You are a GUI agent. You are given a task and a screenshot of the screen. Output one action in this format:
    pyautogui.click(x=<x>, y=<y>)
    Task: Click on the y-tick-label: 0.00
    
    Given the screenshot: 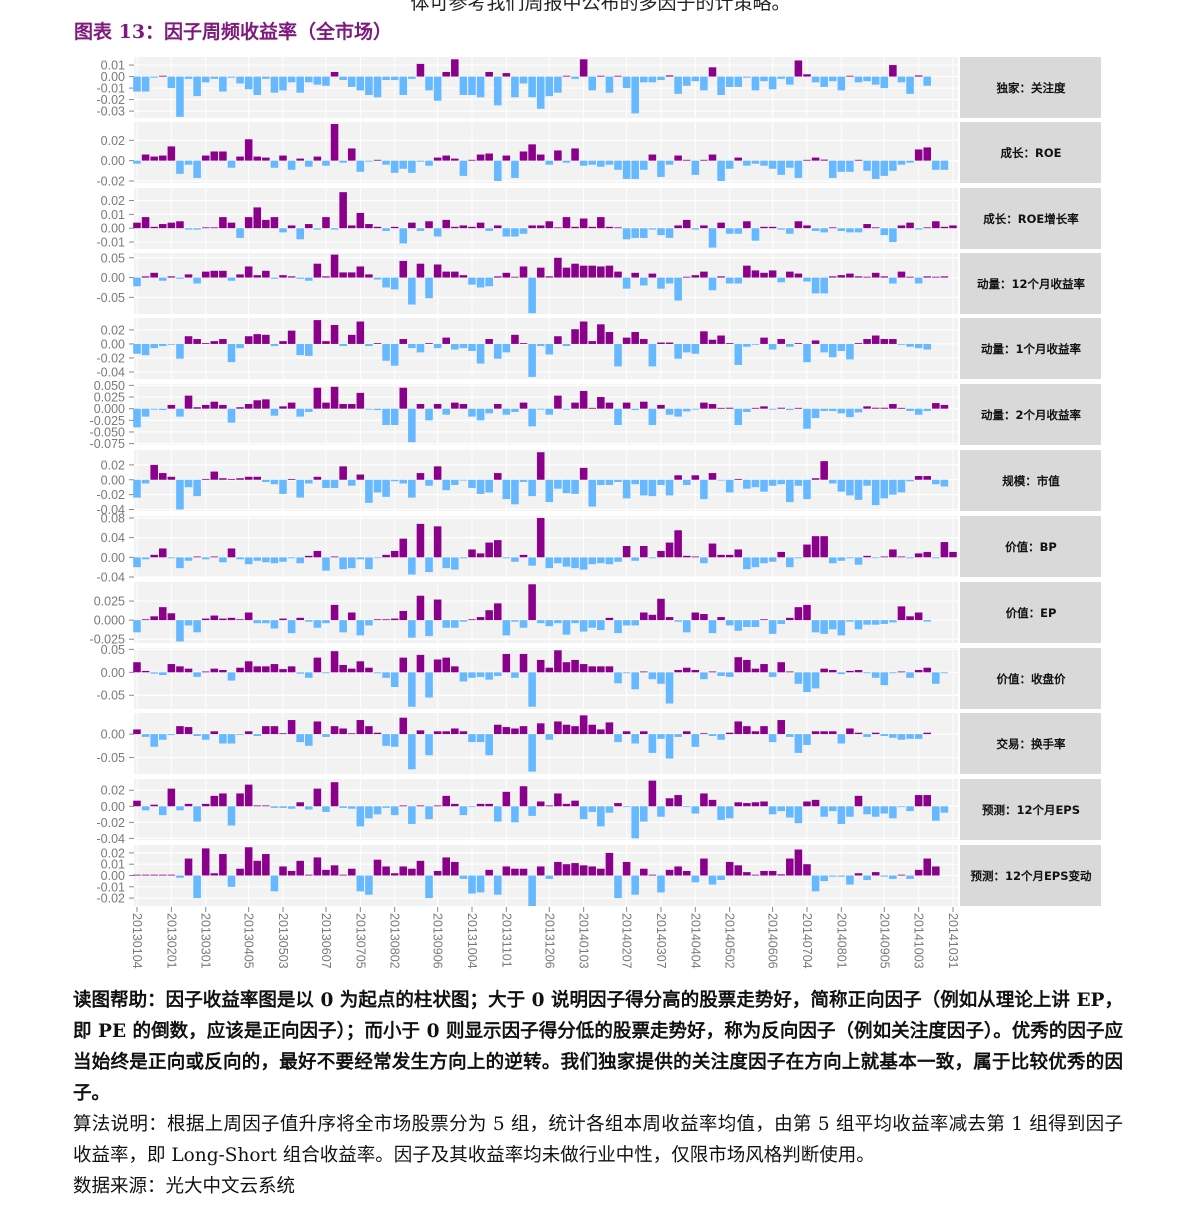 What is the action you would take?
    pyautogui.click(x=113, y=480)
    